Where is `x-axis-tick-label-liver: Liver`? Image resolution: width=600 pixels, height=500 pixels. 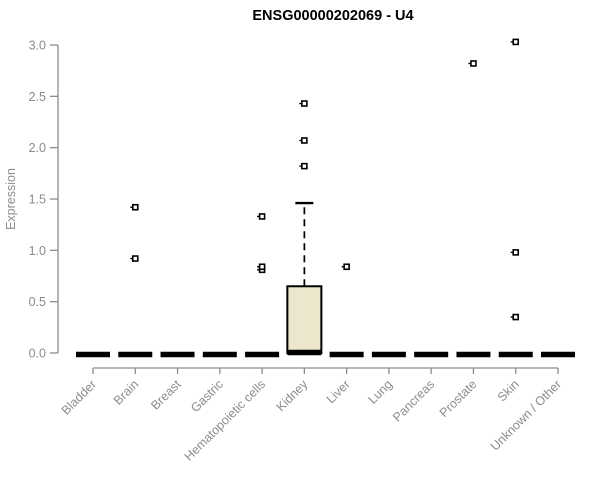
x-axis-tick-label-liver: Liver is located at coordinates (338, 391).